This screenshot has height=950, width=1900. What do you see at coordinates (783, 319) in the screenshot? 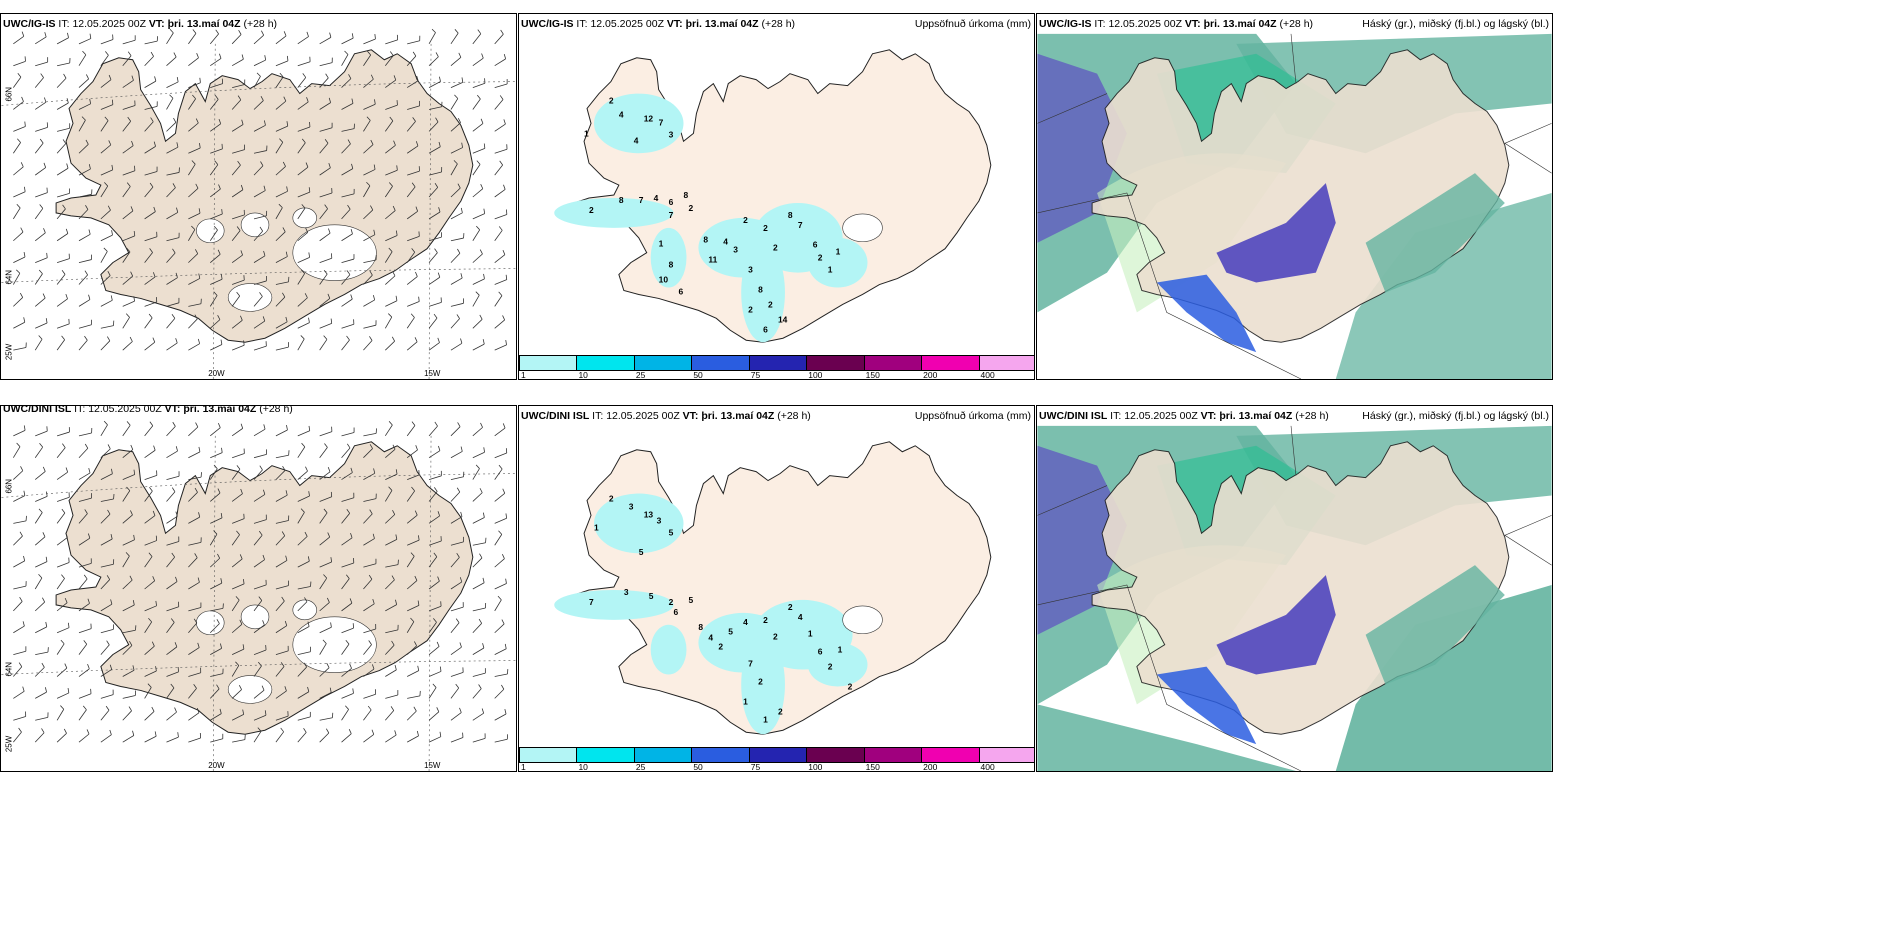
I see `precip-value: 14` at bounding box center [783, 319].